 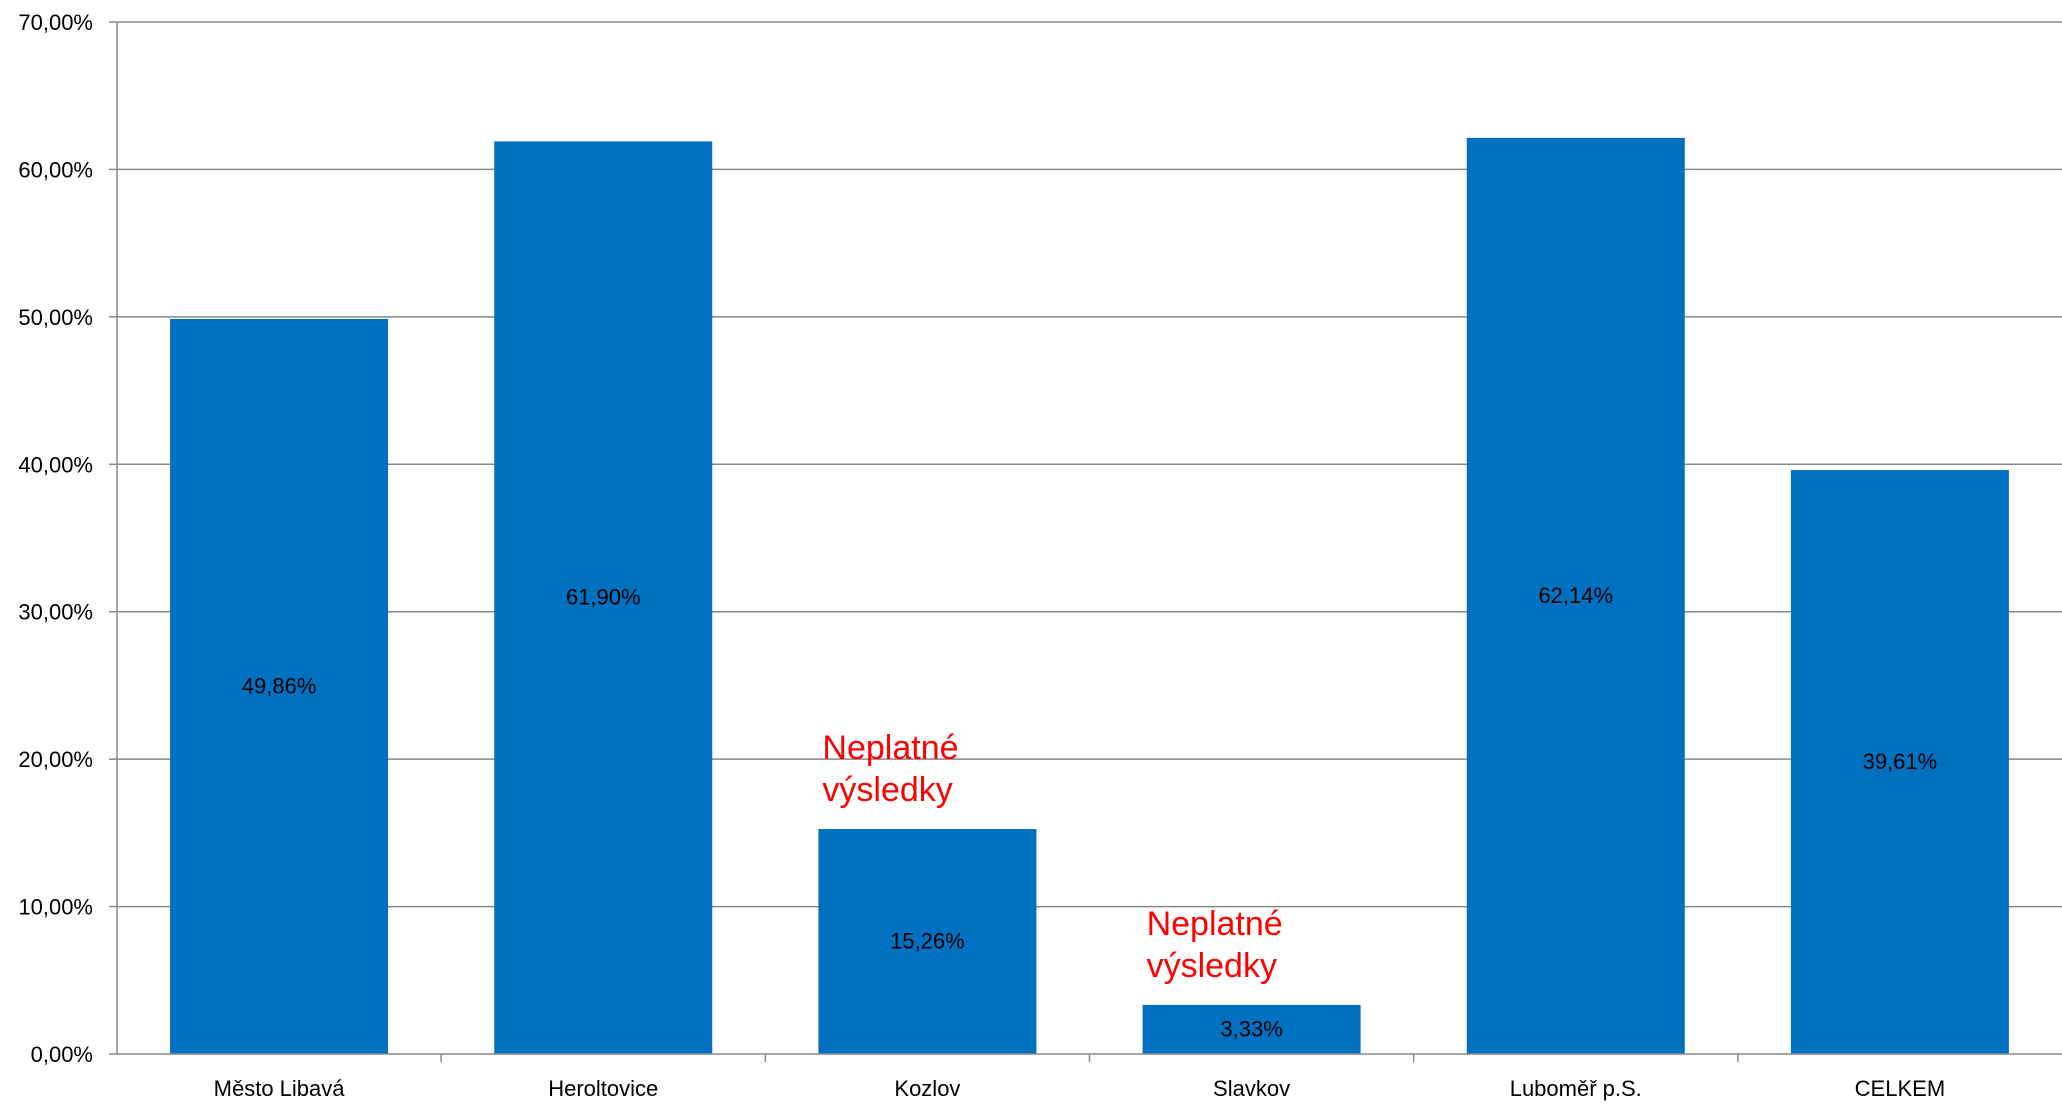 I want to click on annotation-0-line-1: výsledky, so click(x=887, y=790).